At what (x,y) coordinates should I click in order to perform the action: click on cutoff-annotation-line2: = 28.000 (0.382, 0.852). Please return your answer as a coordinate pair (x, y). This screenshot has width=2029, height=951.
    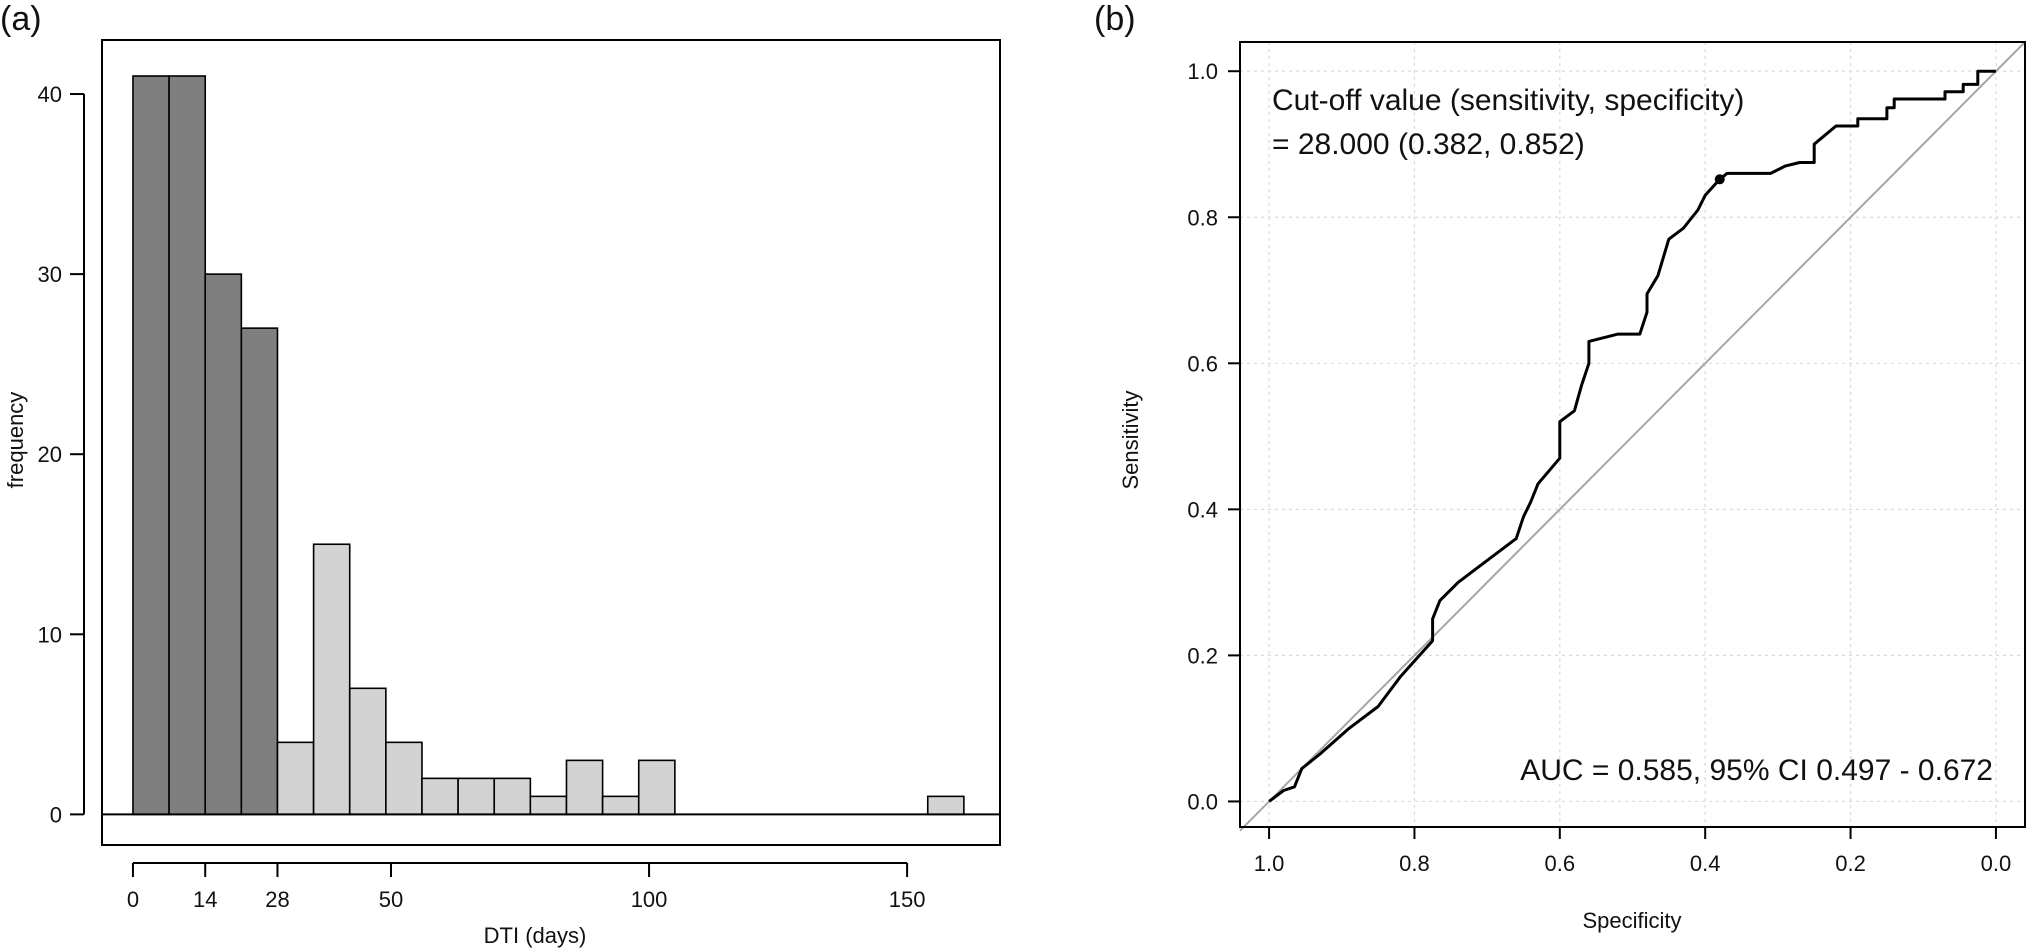
    Looking at the image, I should click on (1428, 144).